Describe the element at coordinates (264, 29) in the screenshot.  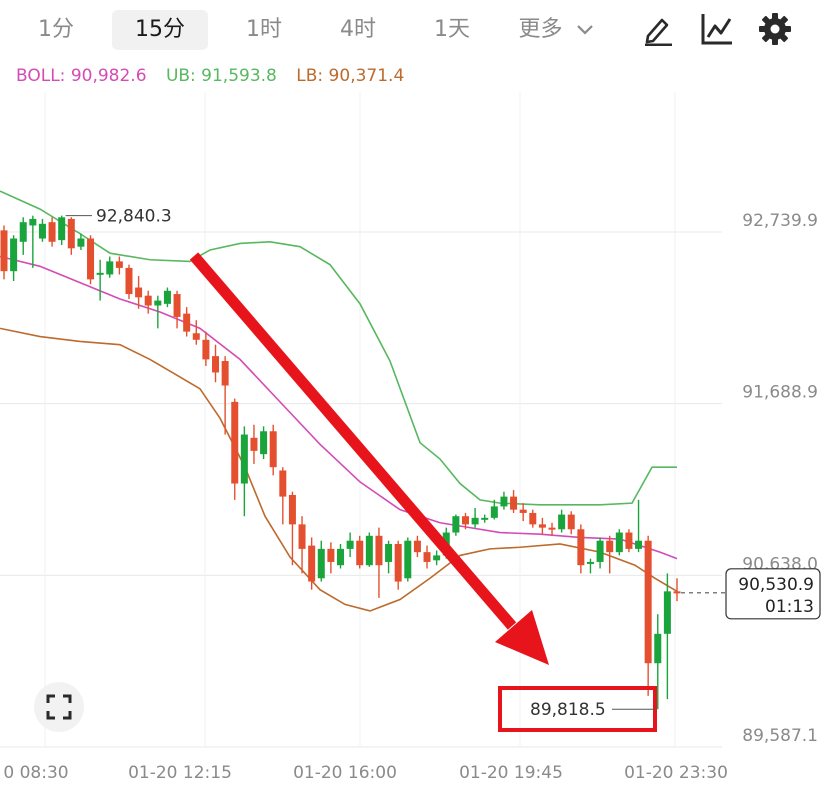
I see `tab-1hour: 1时` at that location.